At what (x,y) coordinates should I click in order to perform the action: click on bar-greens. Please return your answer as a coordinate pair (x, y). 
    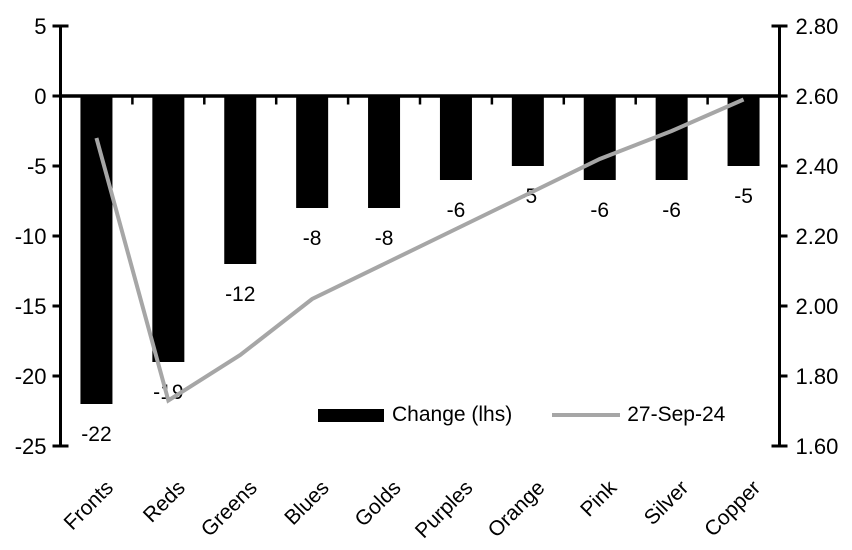
    Looking at the image, I should click on (240, 180).